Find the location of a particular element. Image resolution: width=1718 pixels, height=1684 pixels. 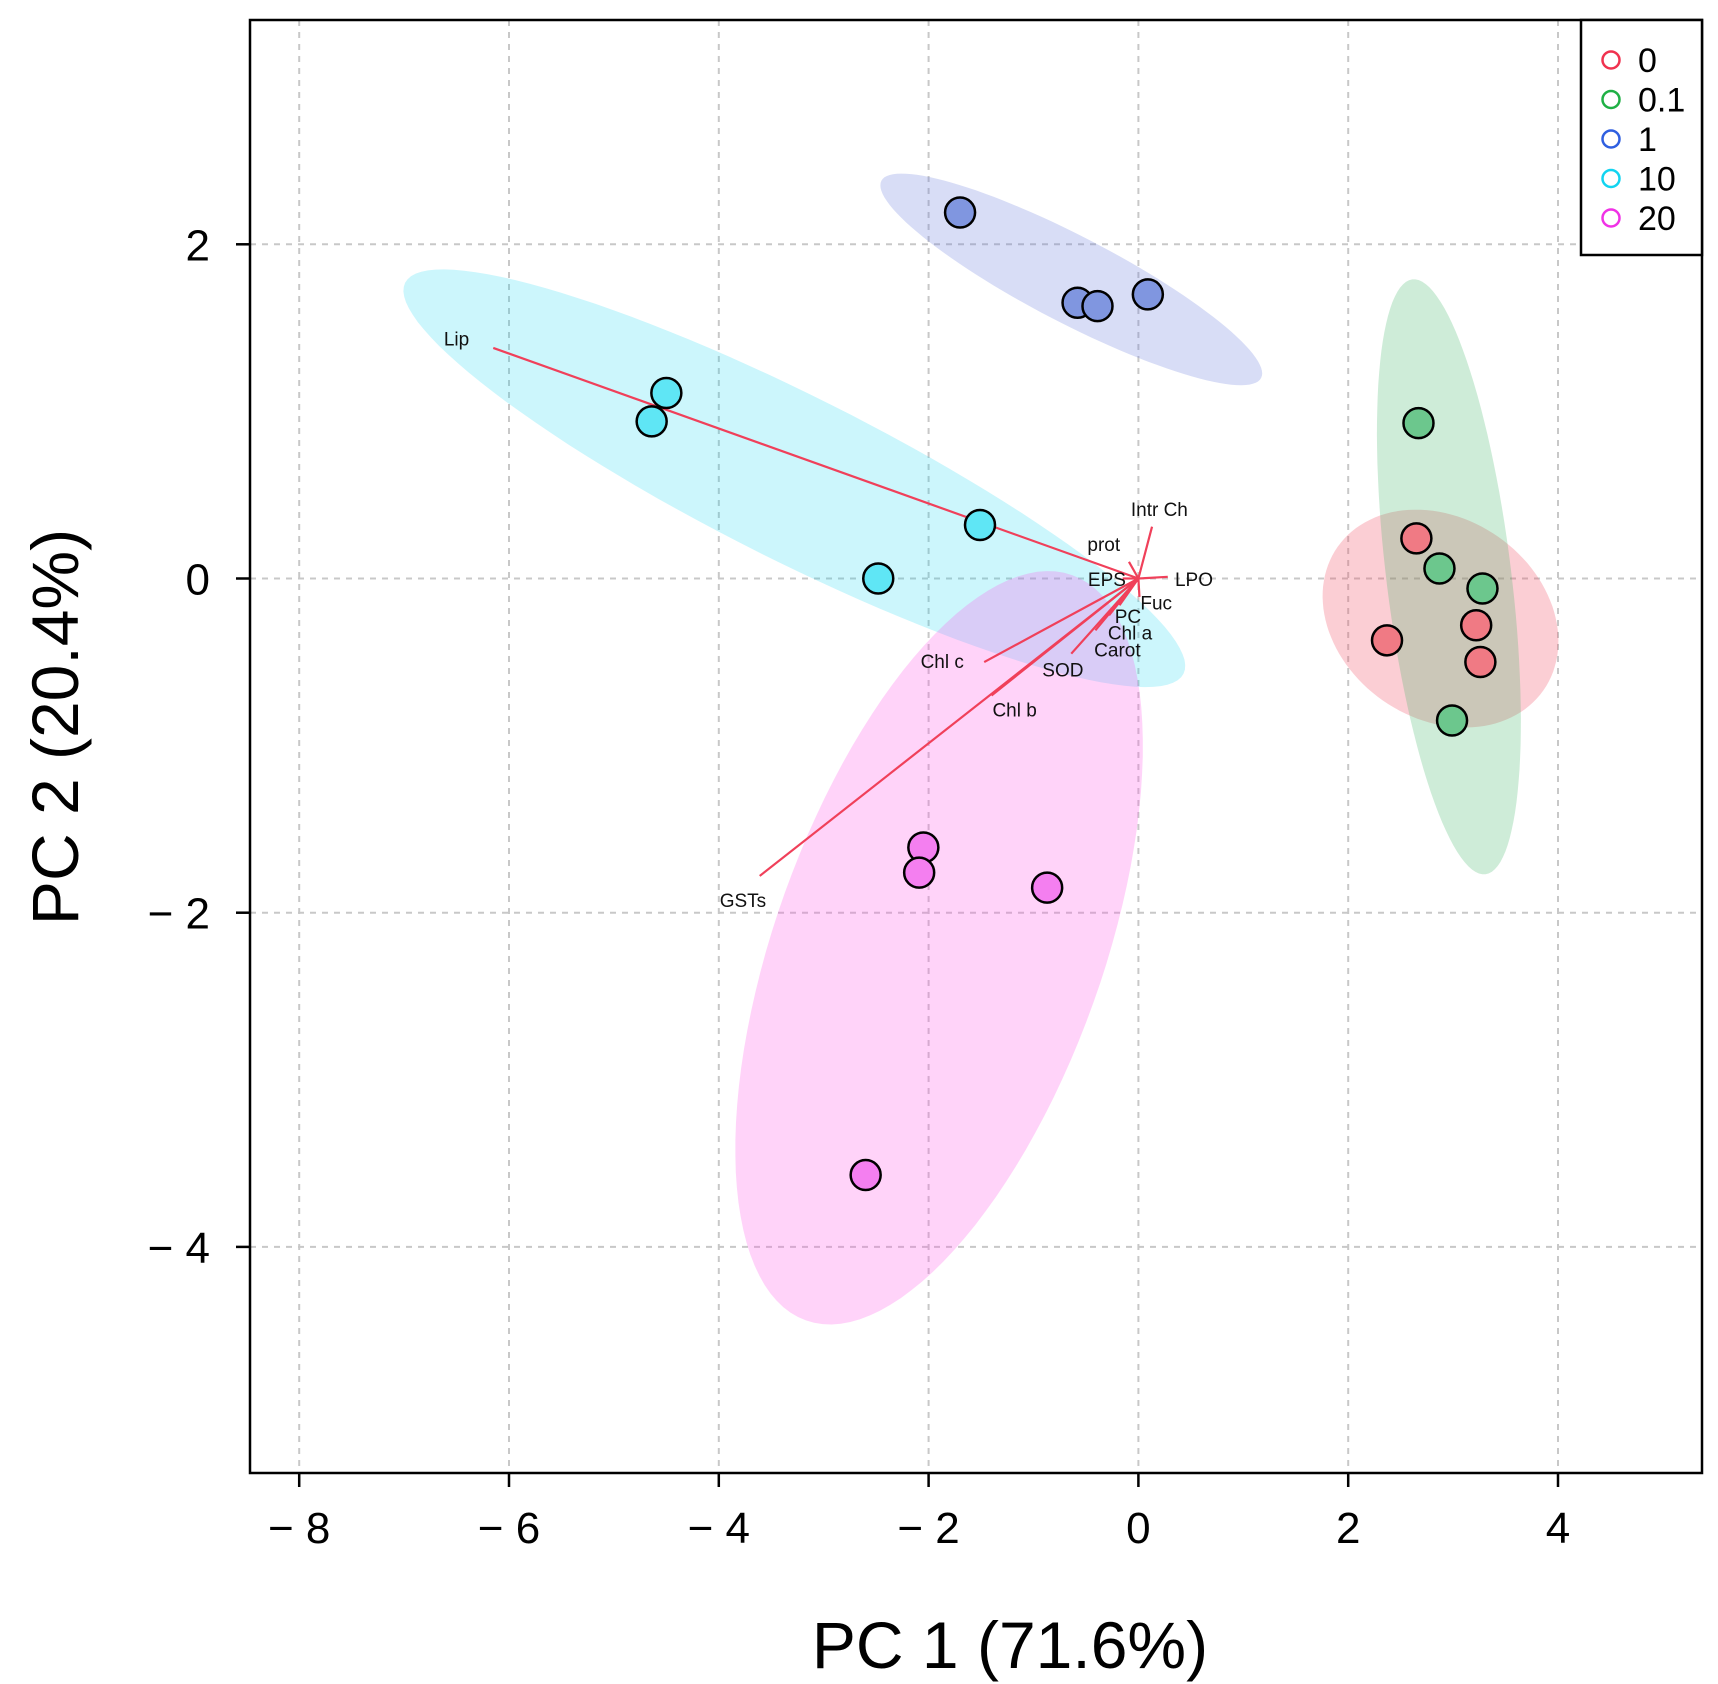

loading-label: Fuc is located at coordinates (1156, 604).